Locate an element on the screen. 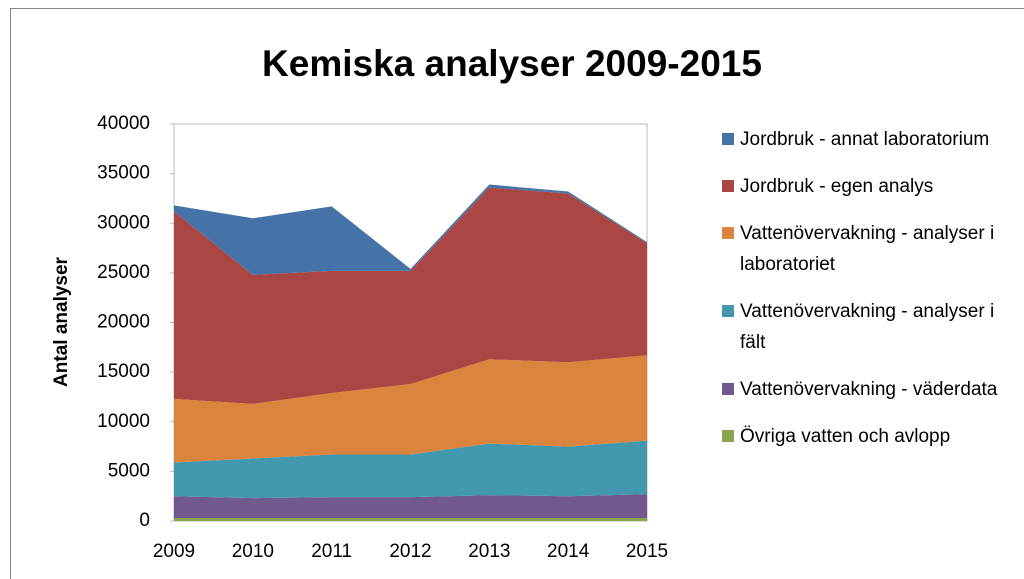  x-tick-label: 2015 is located at coordinates (647, 551).